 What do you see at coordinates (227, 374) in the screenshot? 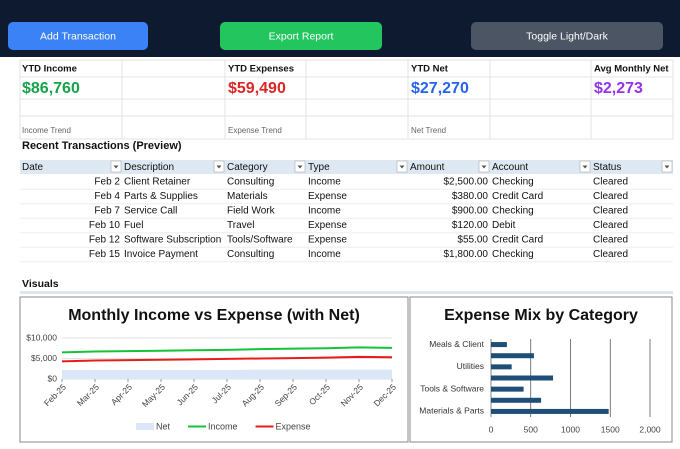
I see `area` at bounding box center [227, 374].